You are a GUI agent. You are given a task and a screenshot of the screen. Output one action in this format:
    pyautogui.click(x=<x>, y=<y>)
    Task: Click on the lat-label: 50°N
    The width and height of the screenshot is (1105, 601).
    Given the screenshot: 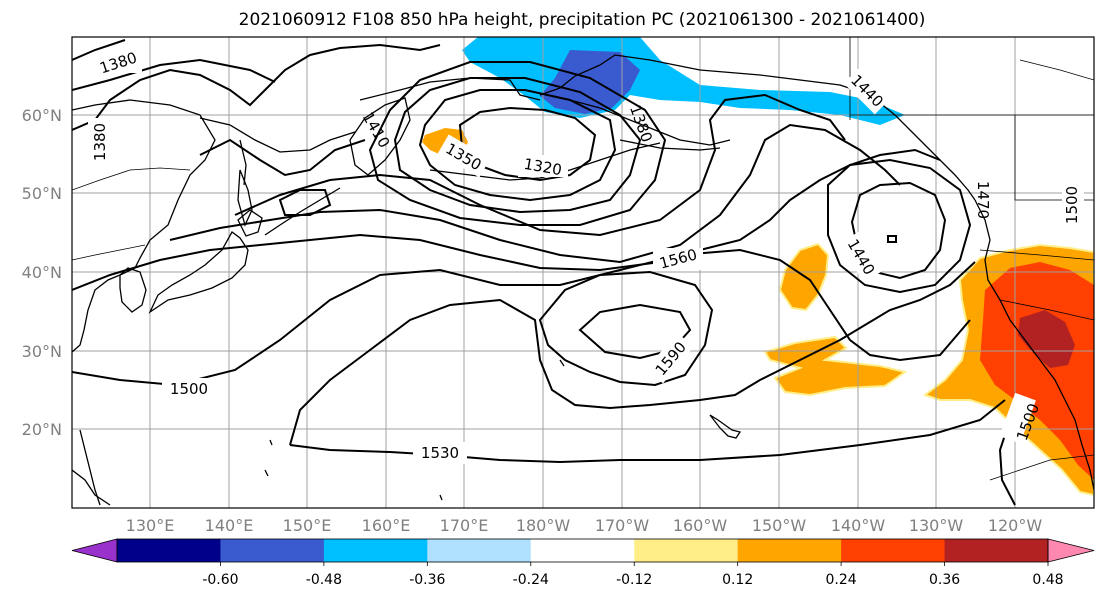 What is the action you would take?
    pyautogui.click(x=42, y=193)
    